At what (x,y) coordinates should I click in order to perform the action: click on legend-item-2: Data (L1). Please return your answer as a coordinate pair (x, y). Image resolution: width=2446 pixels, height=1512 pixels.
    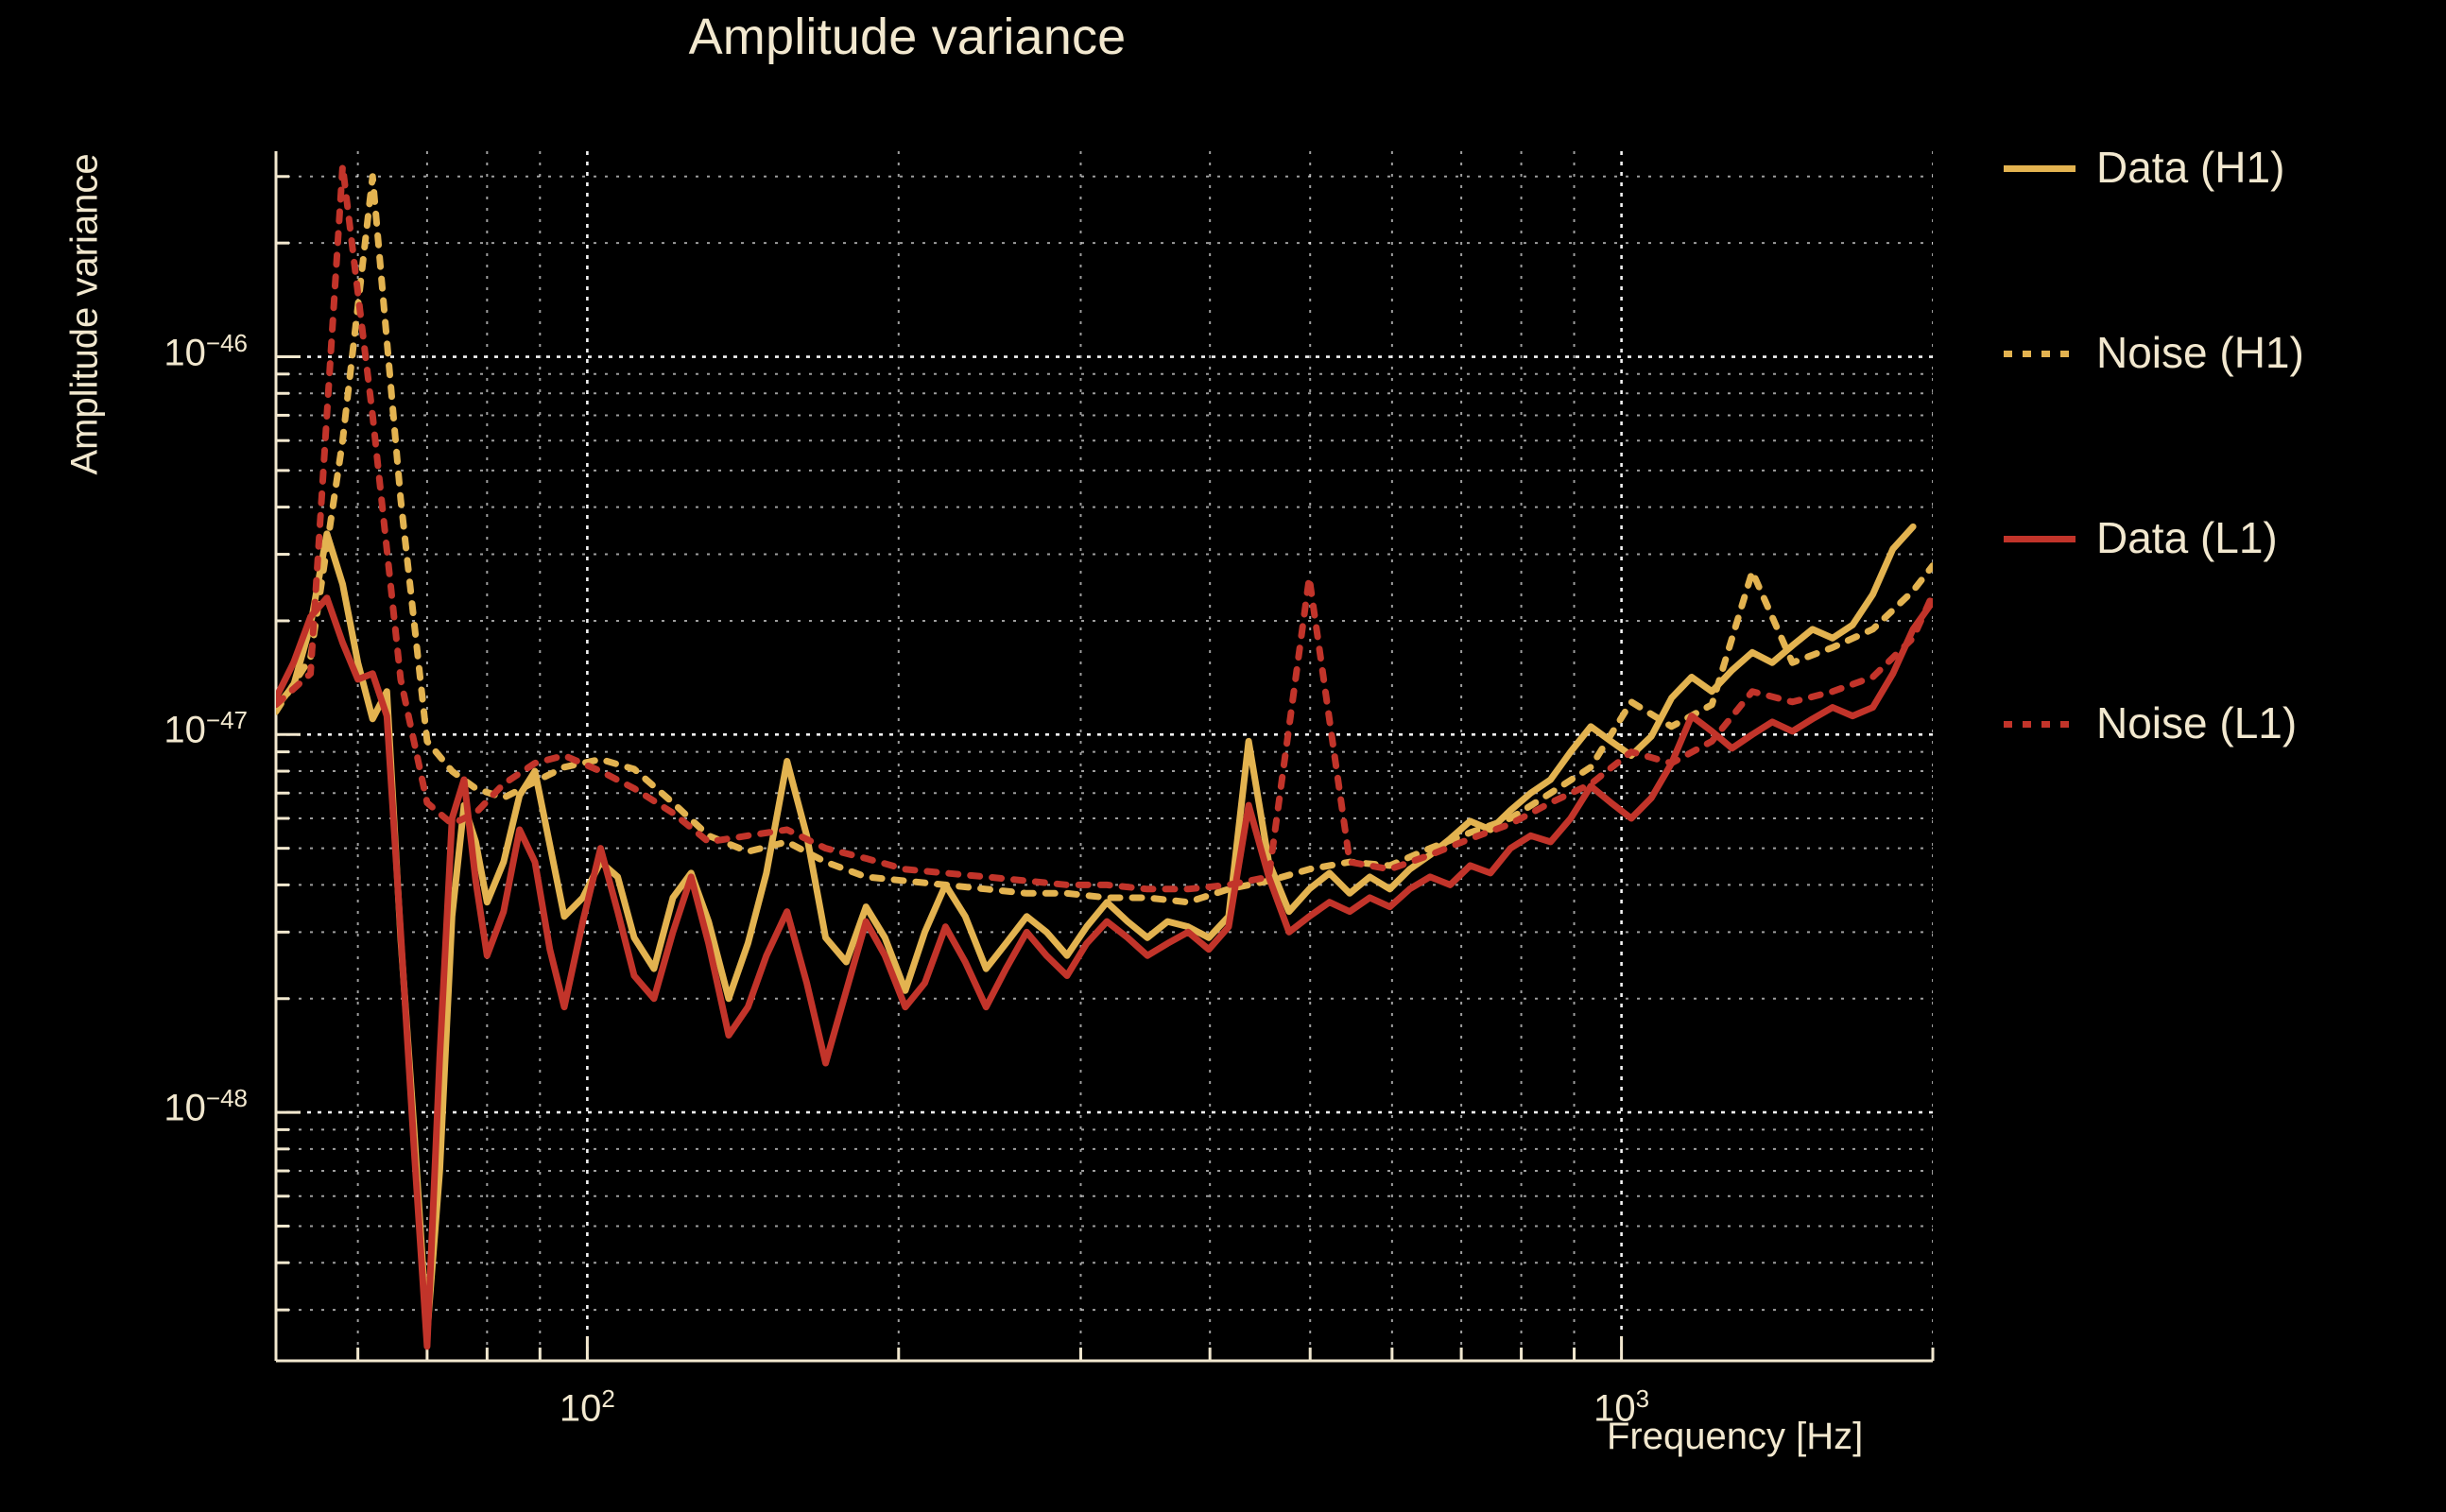
    Looking at the image, I should click on (2141, 537).